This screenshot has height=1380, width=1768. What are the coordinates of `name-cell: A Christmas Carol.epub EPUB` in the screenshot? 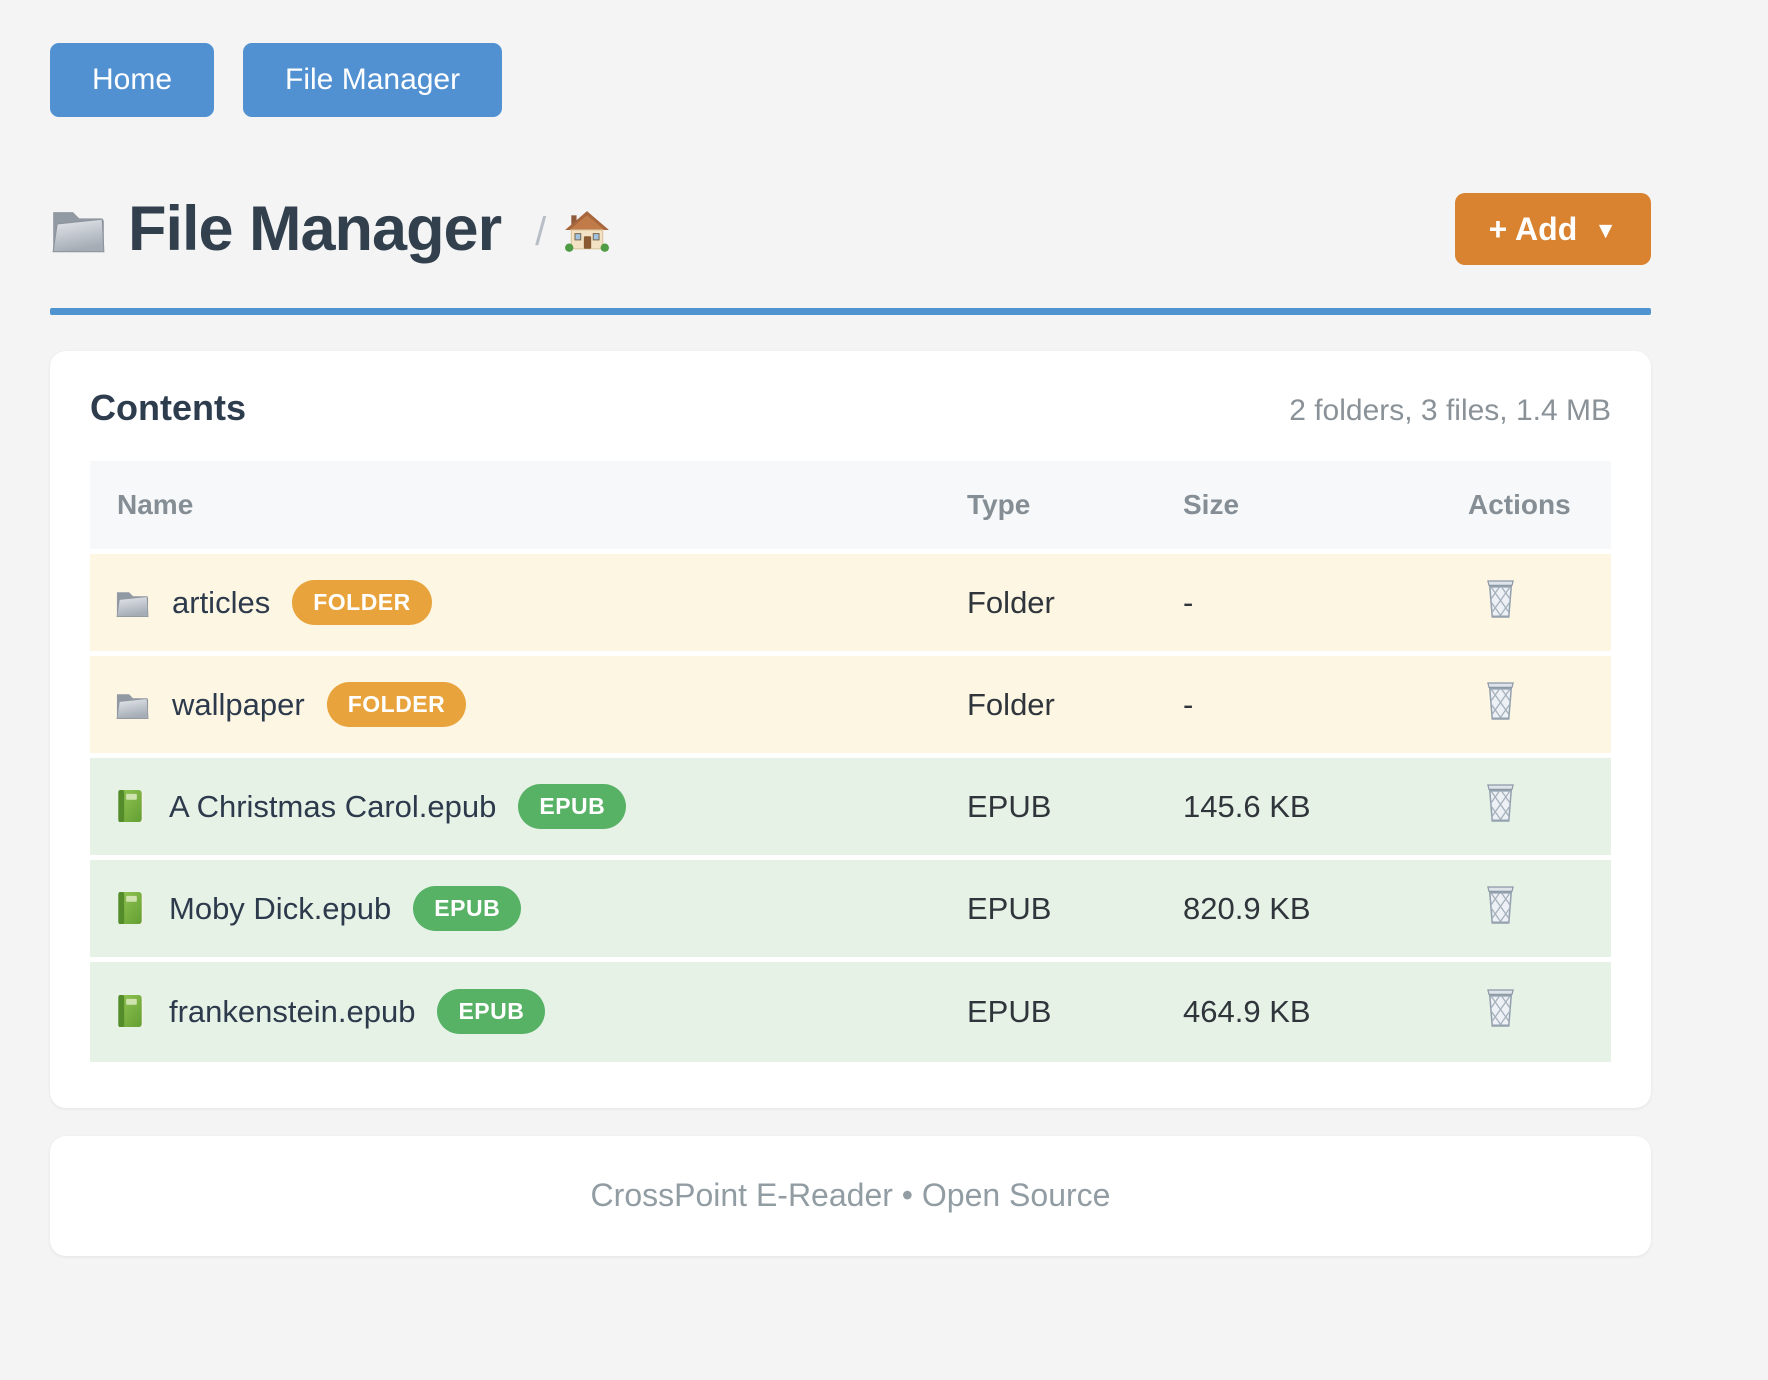 It's located at (528, 806).